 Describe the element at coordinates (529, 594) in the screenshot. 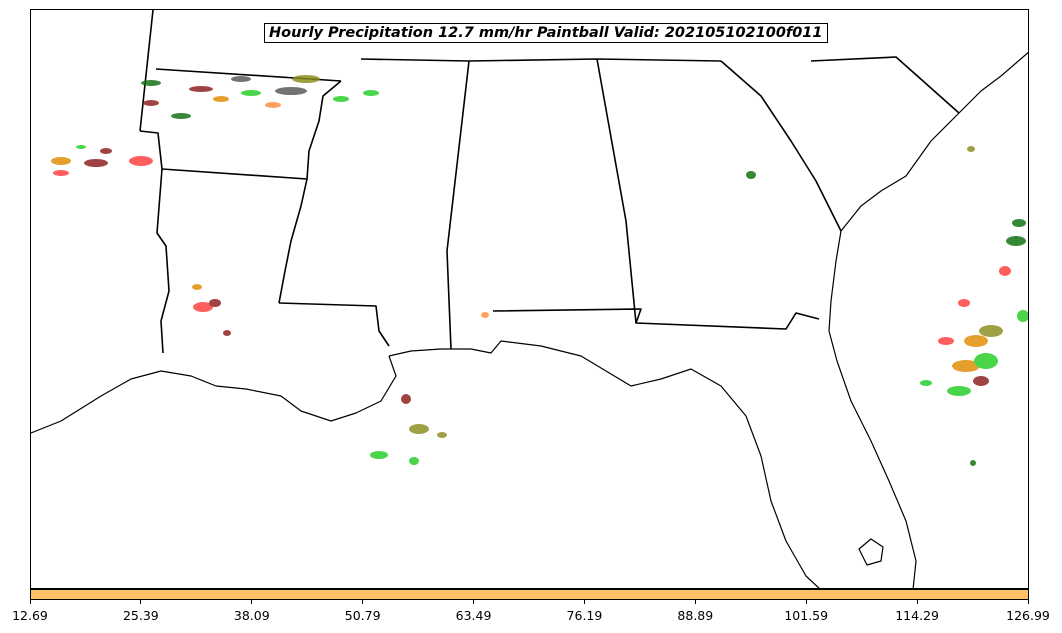

I see `colorbar` at that location.